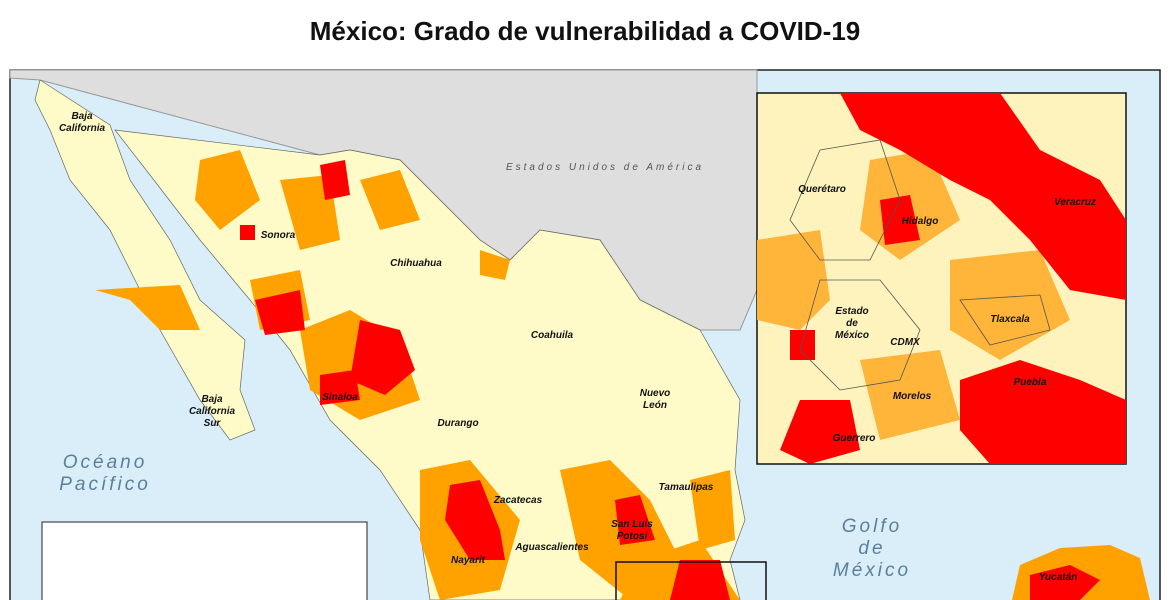  Describe the element at coordinates (1010, 319) in the screenshot. I see `inset-label: Tlaxcala` at that location.